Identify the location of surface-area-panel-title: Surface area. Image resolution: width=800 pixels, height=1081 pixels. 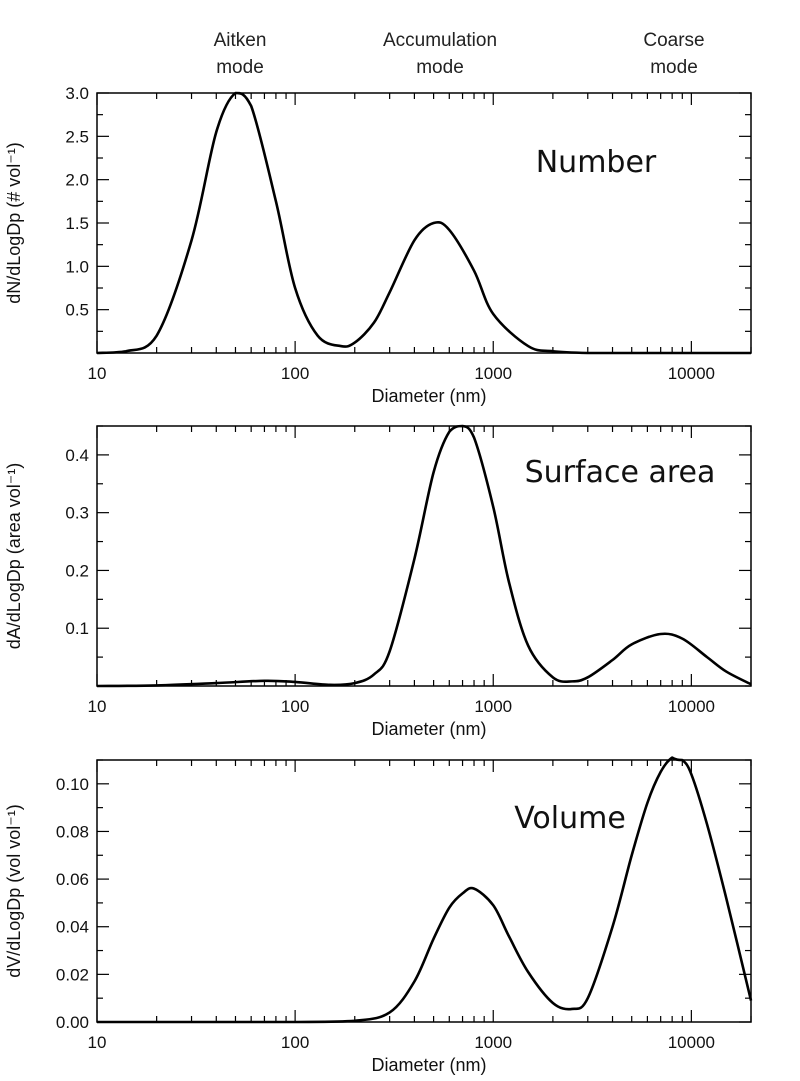
(620, 472).